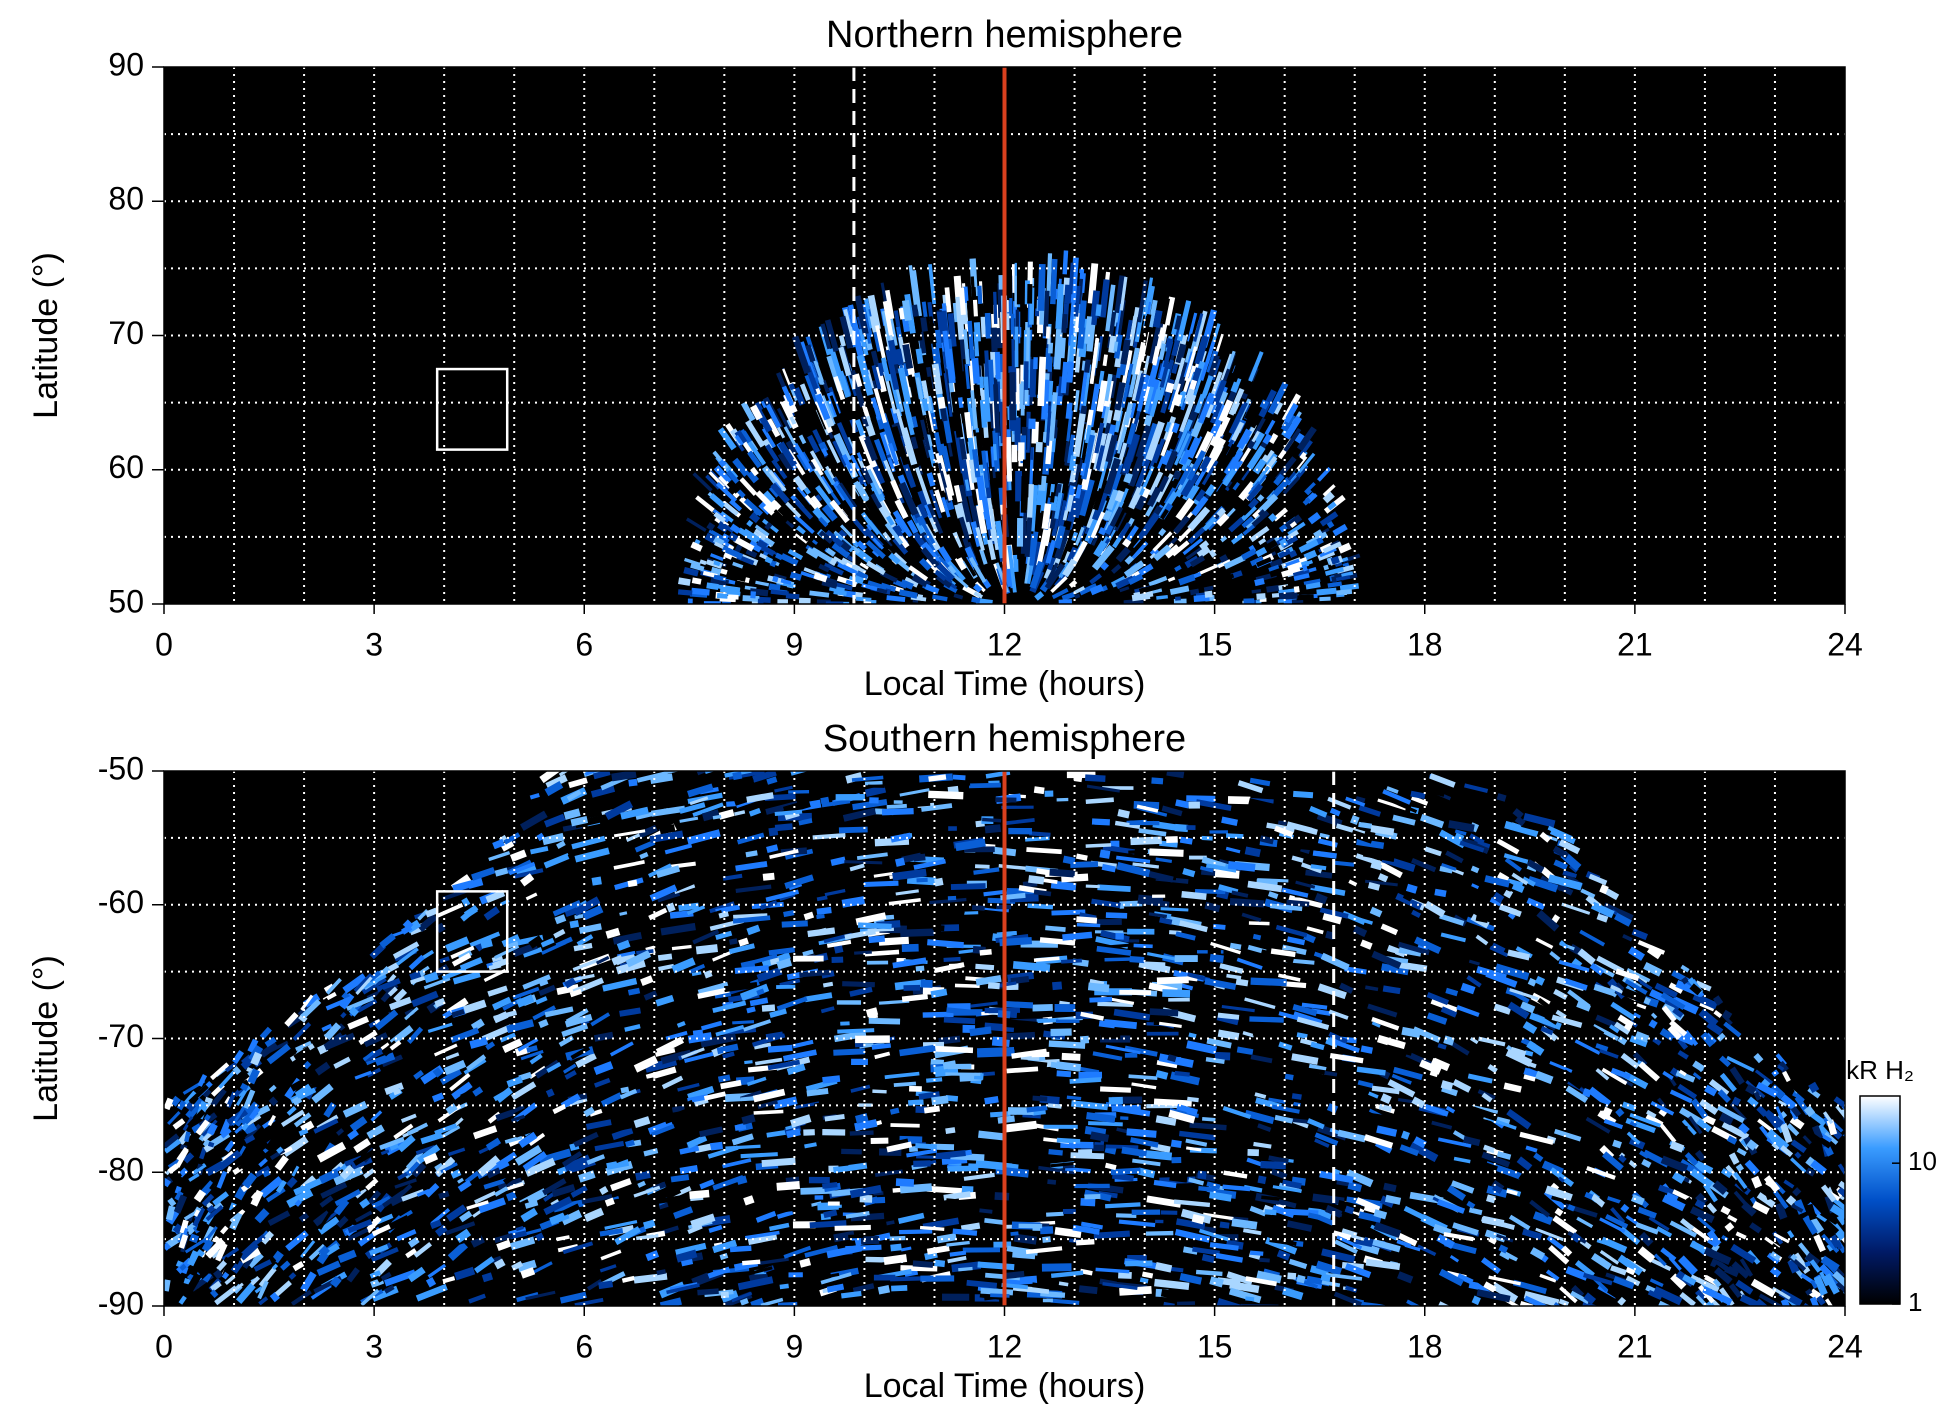 This screenshot has width=1950, height=1428. I want to click on x-tick-label: 18, so click(1425, 644).